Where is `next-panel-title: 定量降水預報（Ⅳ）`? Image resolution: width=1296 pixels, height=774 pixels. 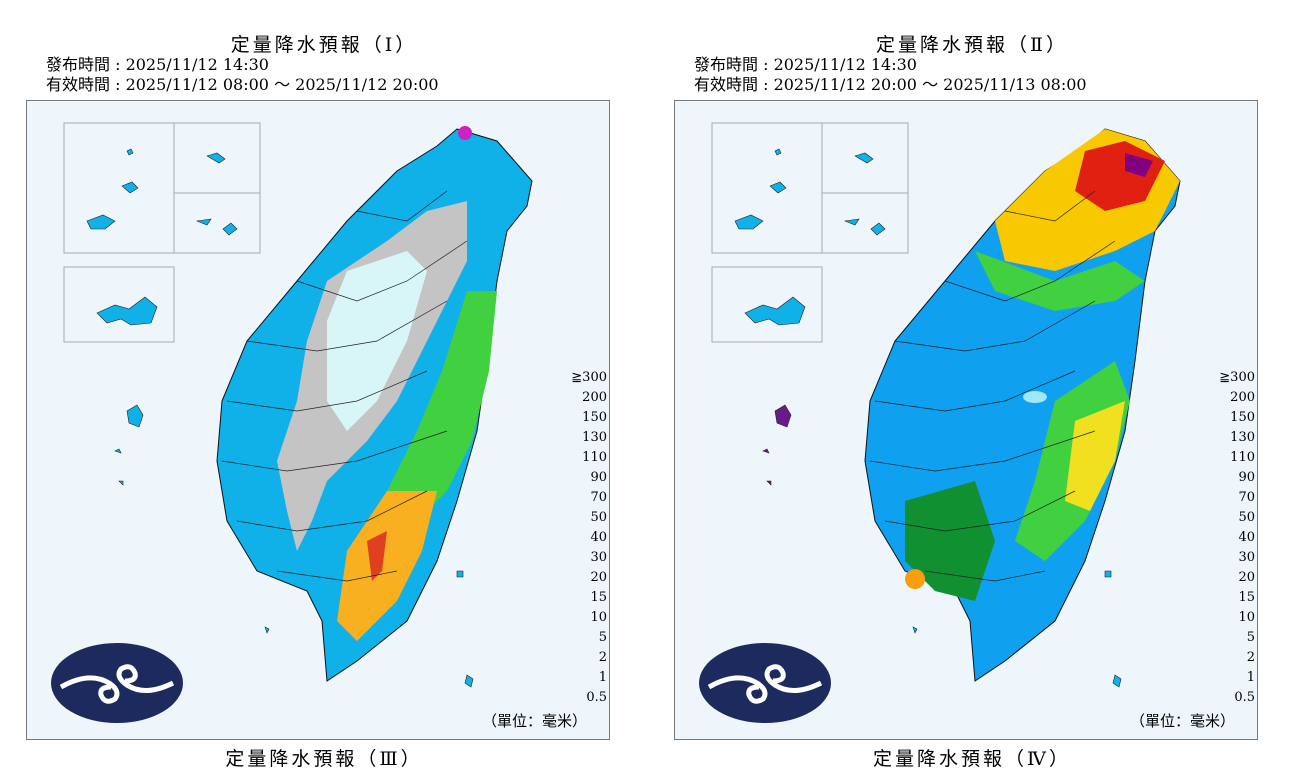 next-panel-title: 定量降水預報（Ⅳ） is located at coordinates (972, 759).